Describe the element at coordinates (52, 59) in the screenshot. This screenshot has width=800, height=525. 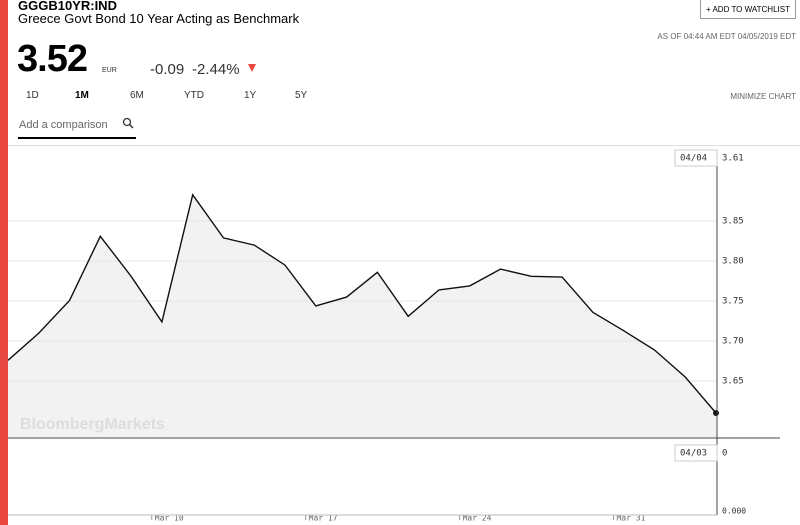
I see `price: 3.52` at that location.